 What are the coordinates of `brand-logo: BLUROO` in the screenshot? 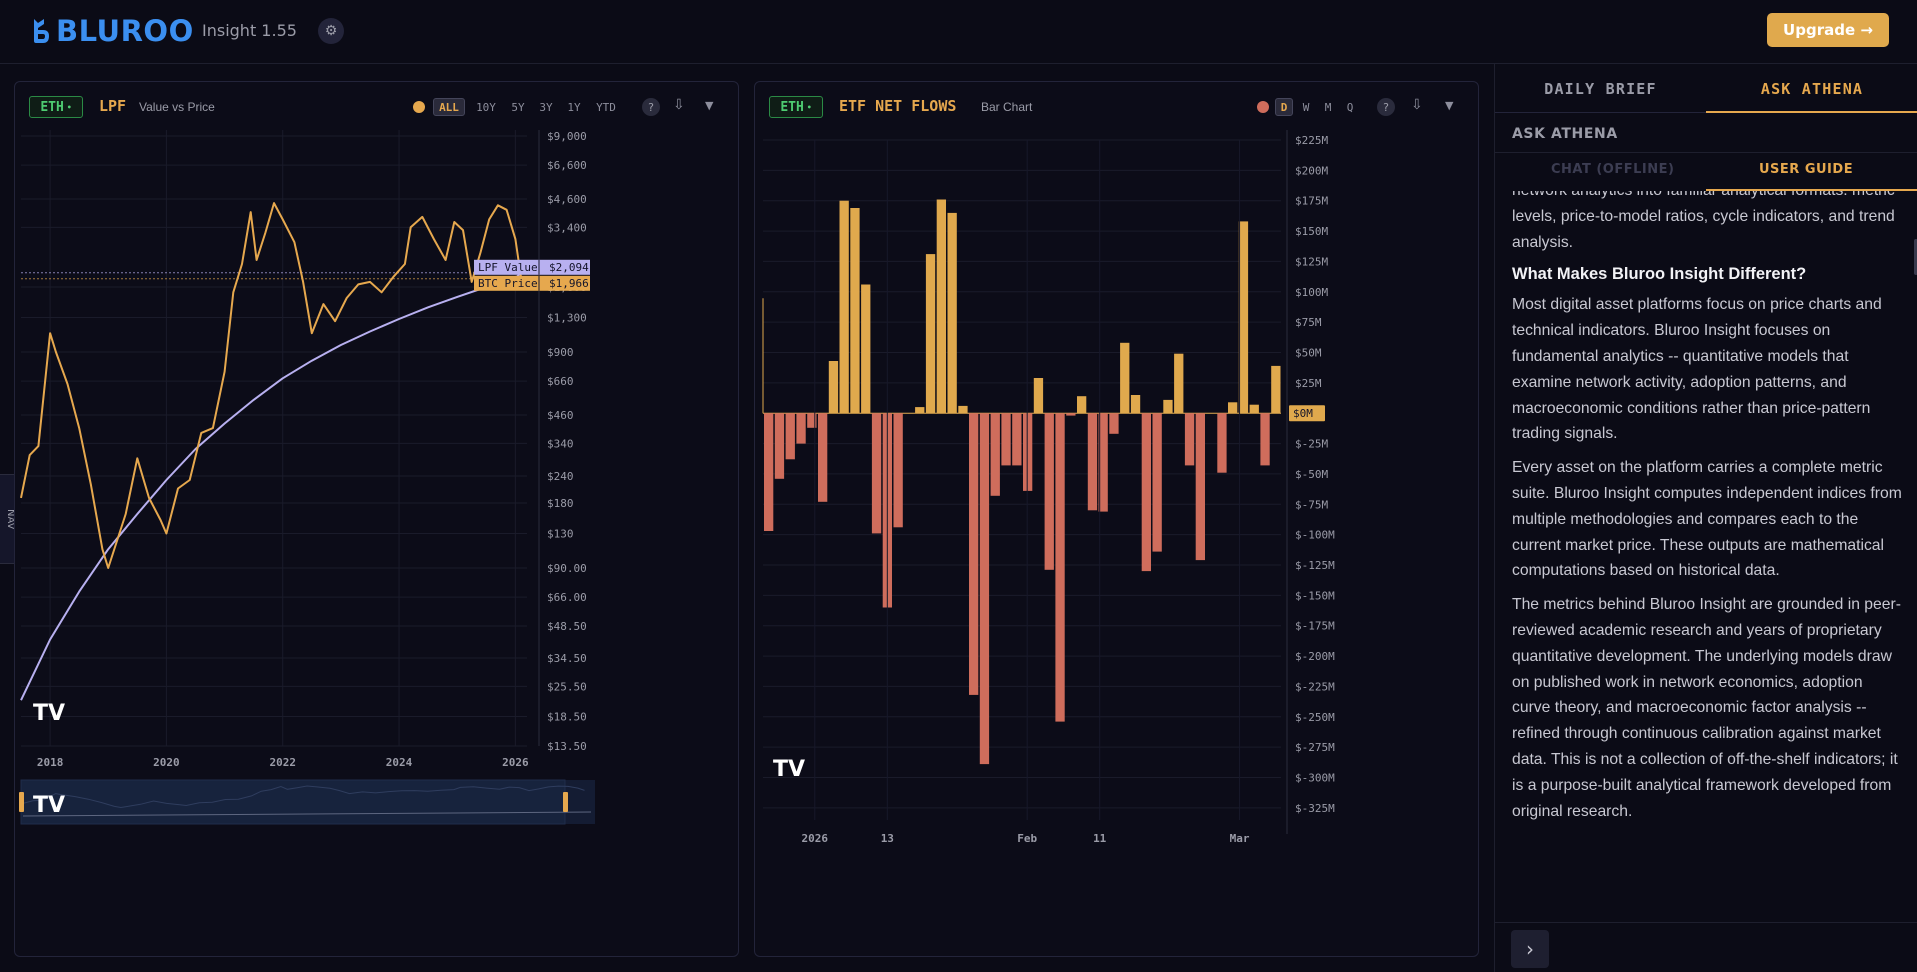 It's located at (112, 31).